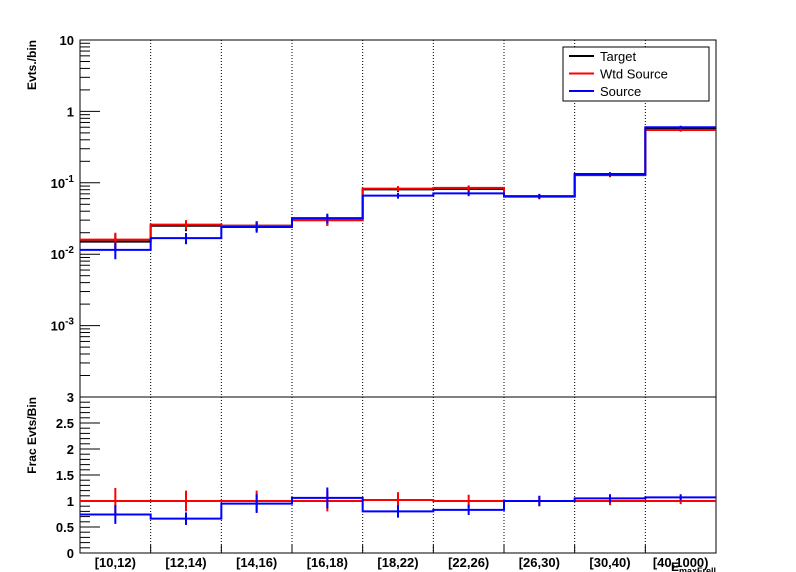 This screenshot has width=796, height=572. I want to click on x-tick-label: [18,22), so click(397, 562).